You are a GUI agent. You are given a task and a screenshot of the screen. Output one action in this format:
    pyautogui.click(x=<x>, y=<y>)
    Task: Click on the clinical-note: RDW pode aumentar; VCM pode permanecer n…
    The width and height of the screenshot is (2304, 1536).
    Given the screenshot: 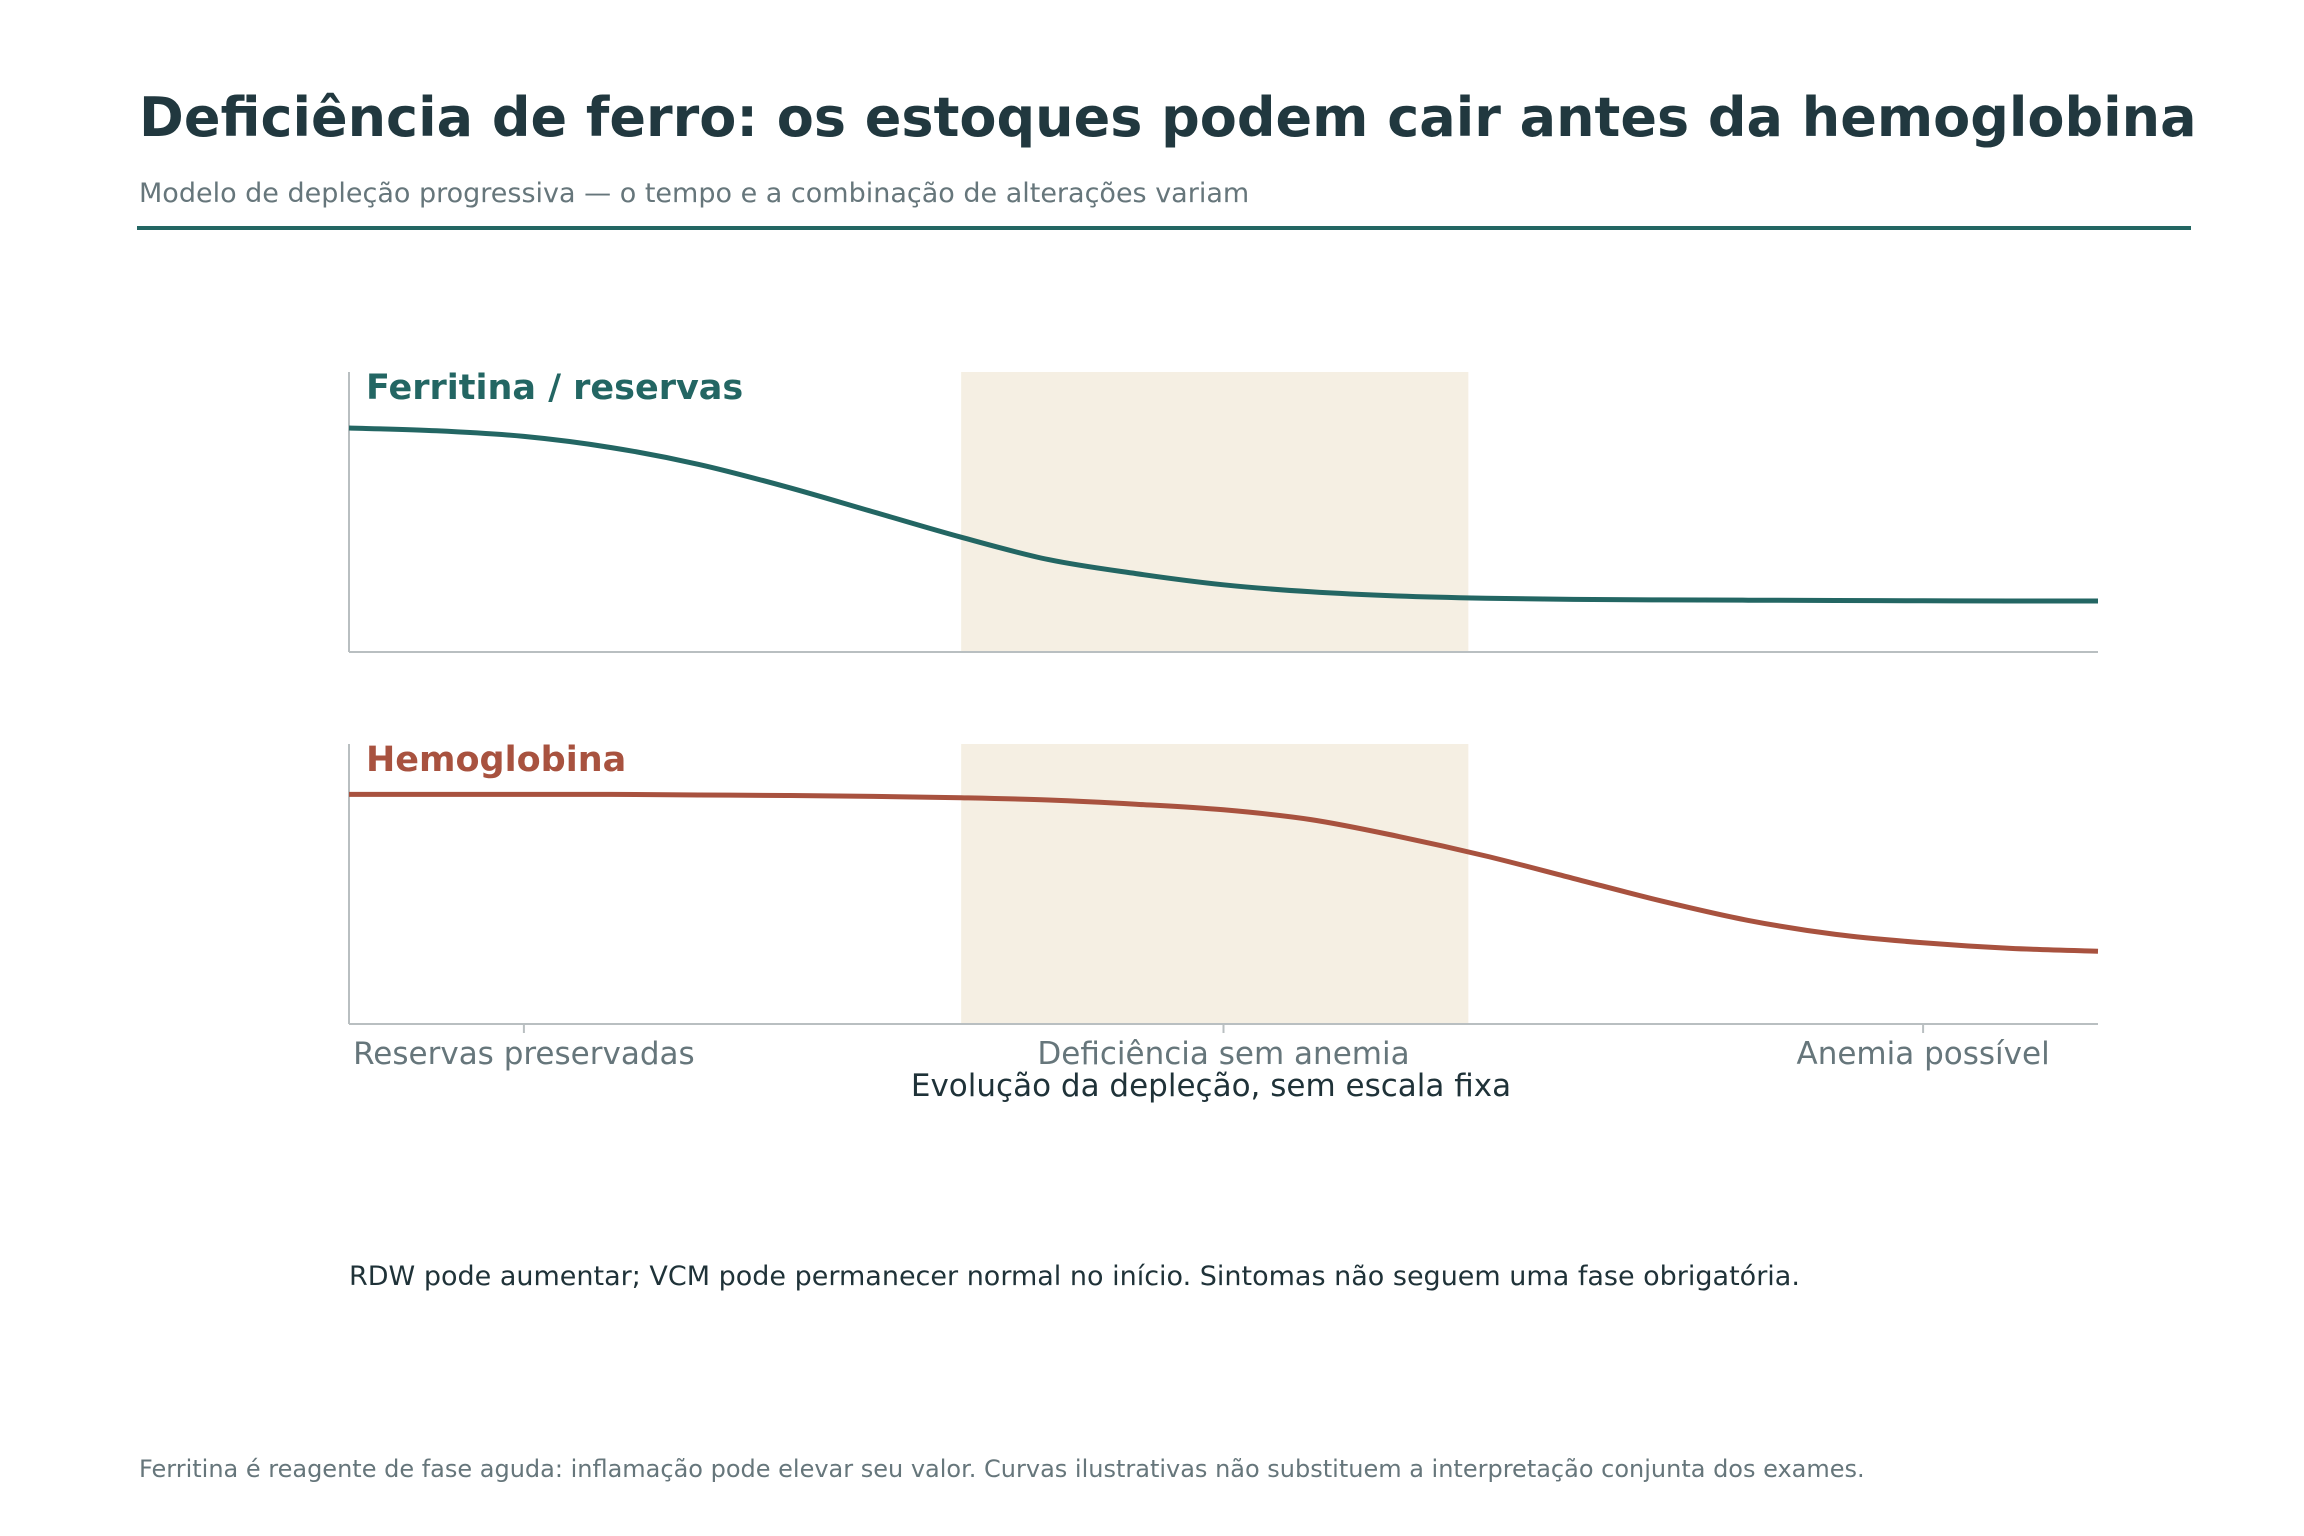 What is the action you would take?
    pyautogui.click(x=1074, y=1276)
    